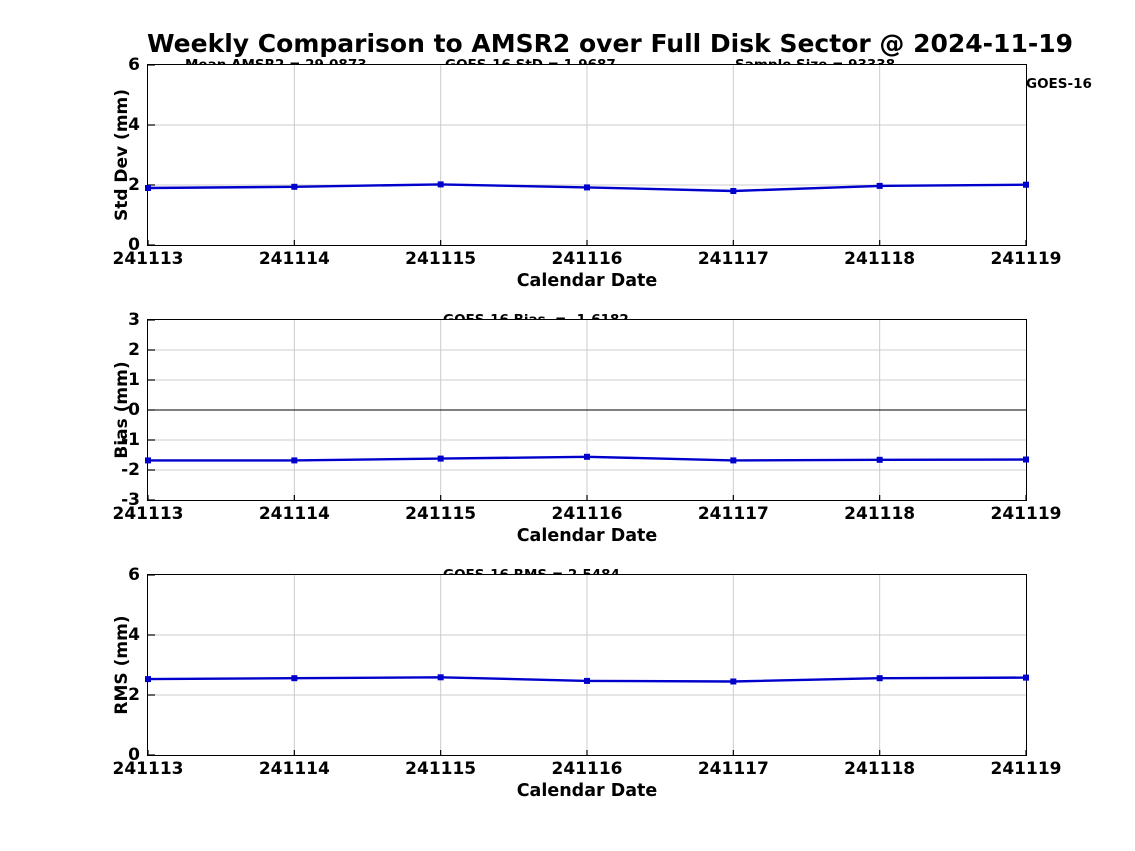 This screenshot has height=851, width=1135. I want to click on y-tick-label: -3, so click(130, 500).